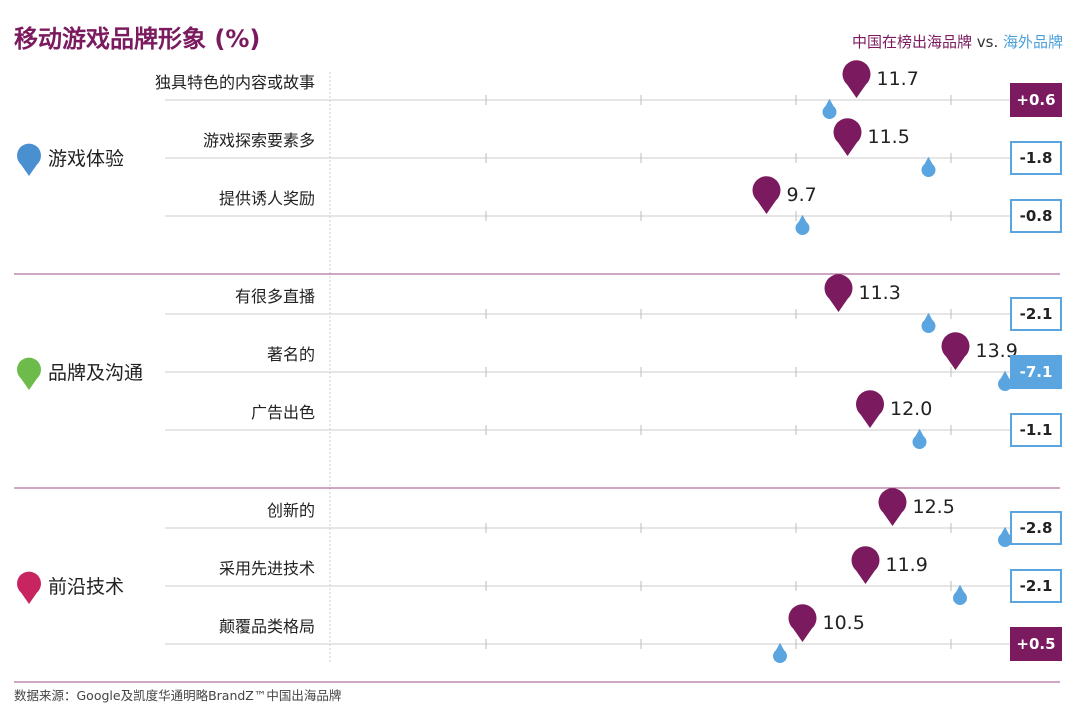  Describe the element at coordinates (86, 587) in the screenshot. I see `category-label: 前沿技术` at that location.